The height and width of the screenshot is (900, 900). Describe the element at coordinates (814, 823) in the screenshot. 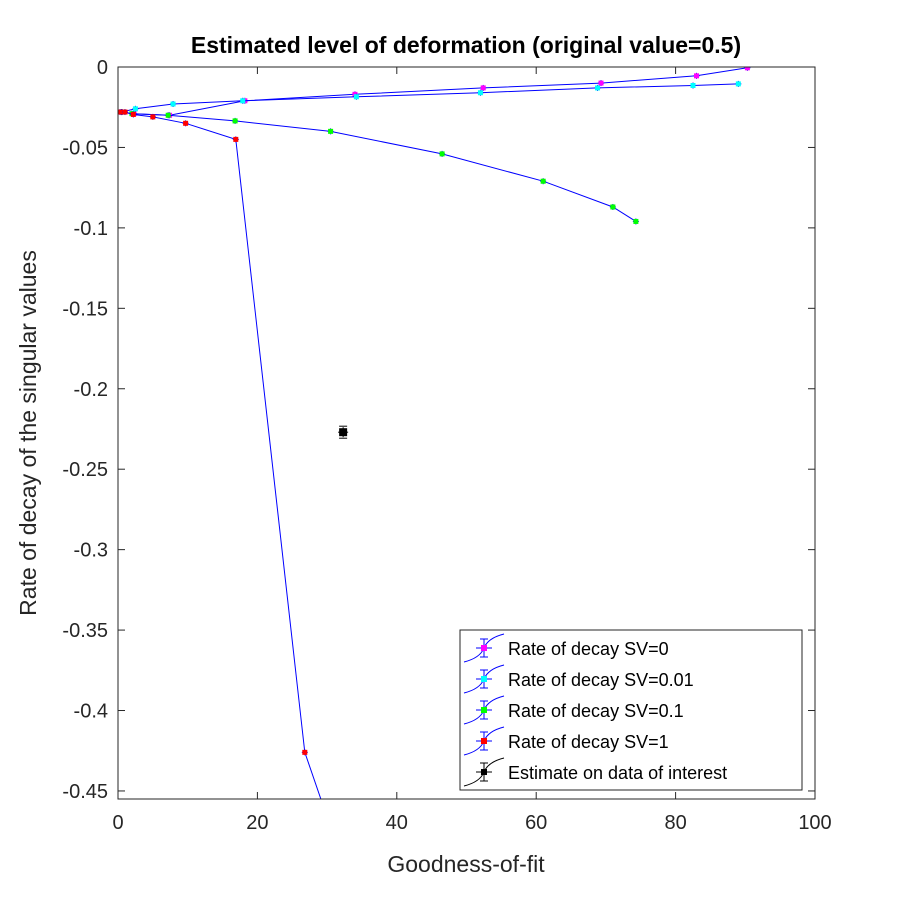

I see `x-tick-label: 100` at that location.